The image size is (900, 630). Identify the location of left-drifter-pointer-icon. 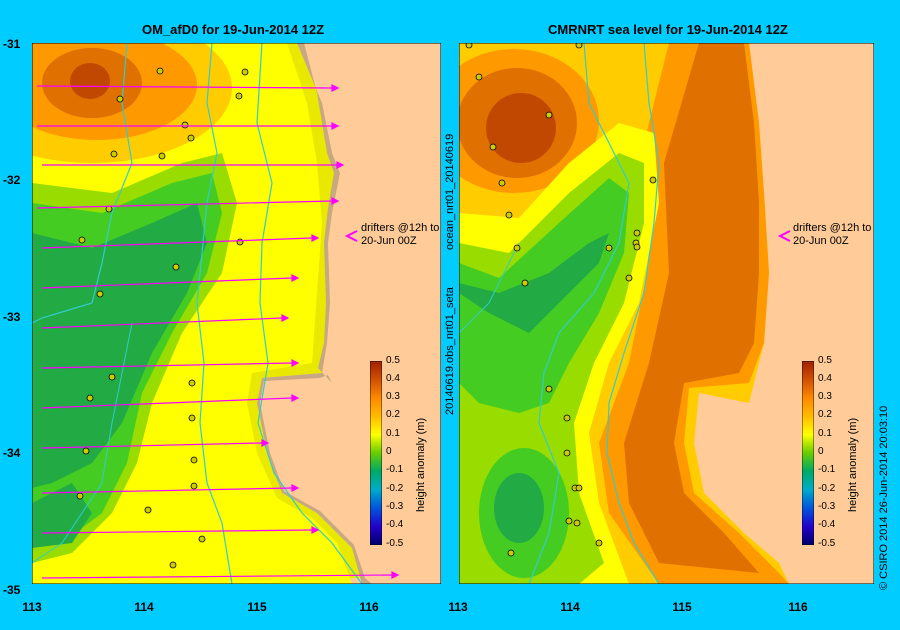
(351, 236).